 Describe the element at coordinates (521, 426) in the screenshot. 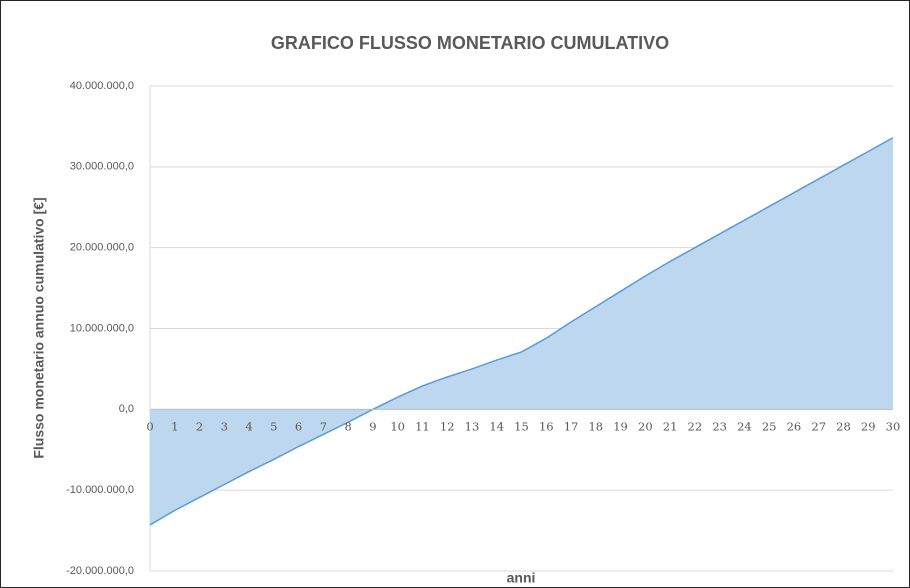

I see `x-tick-label: 15` at that location.